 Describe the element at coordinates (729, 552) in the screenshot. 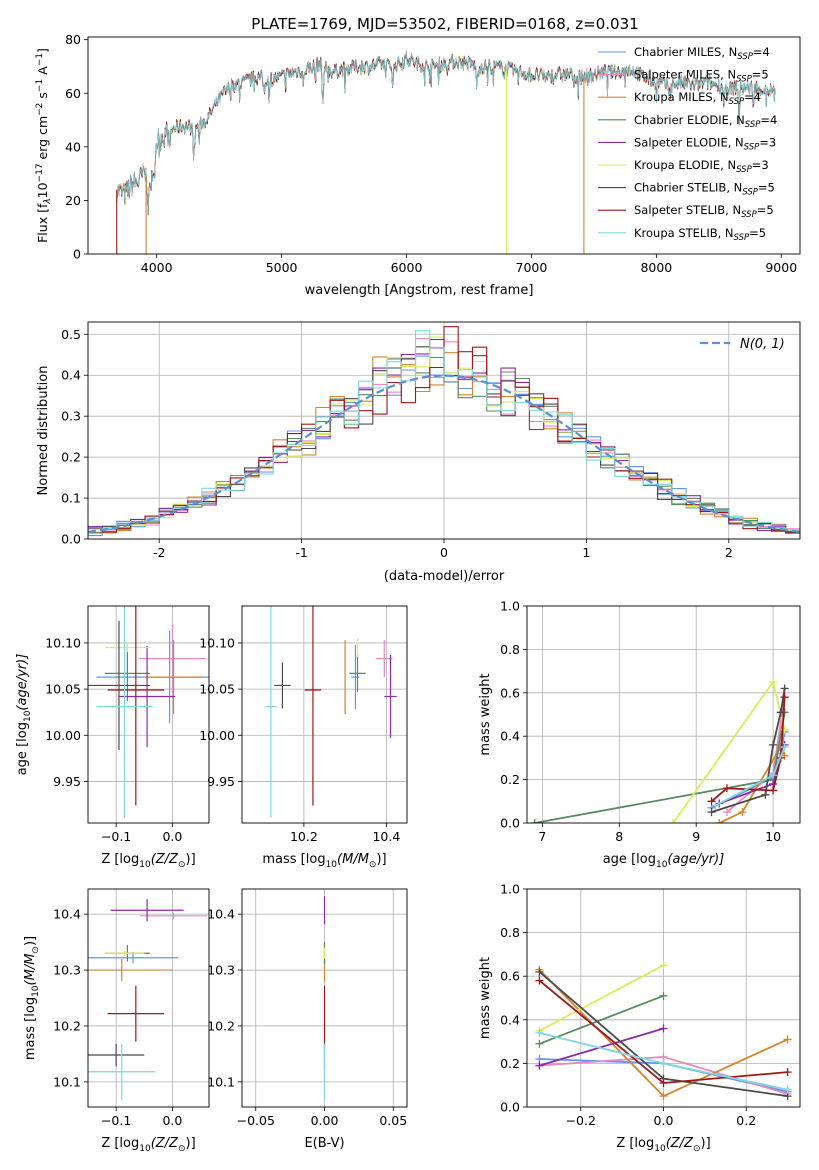

I see `x-tick-label: 2` at that location.